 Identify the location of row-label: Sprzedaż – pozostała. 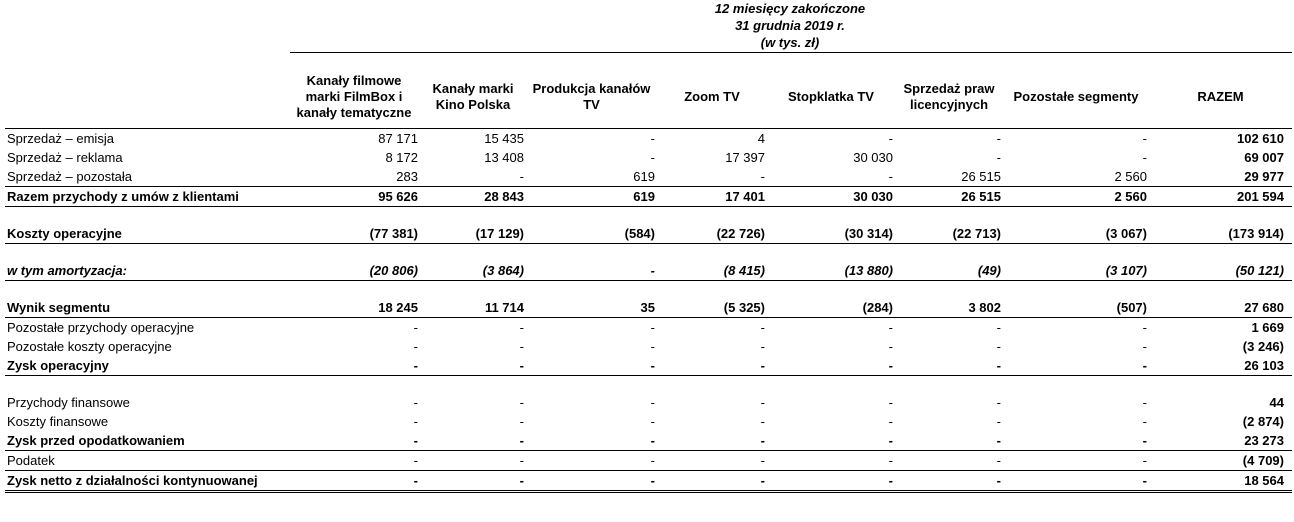
(70, 176).